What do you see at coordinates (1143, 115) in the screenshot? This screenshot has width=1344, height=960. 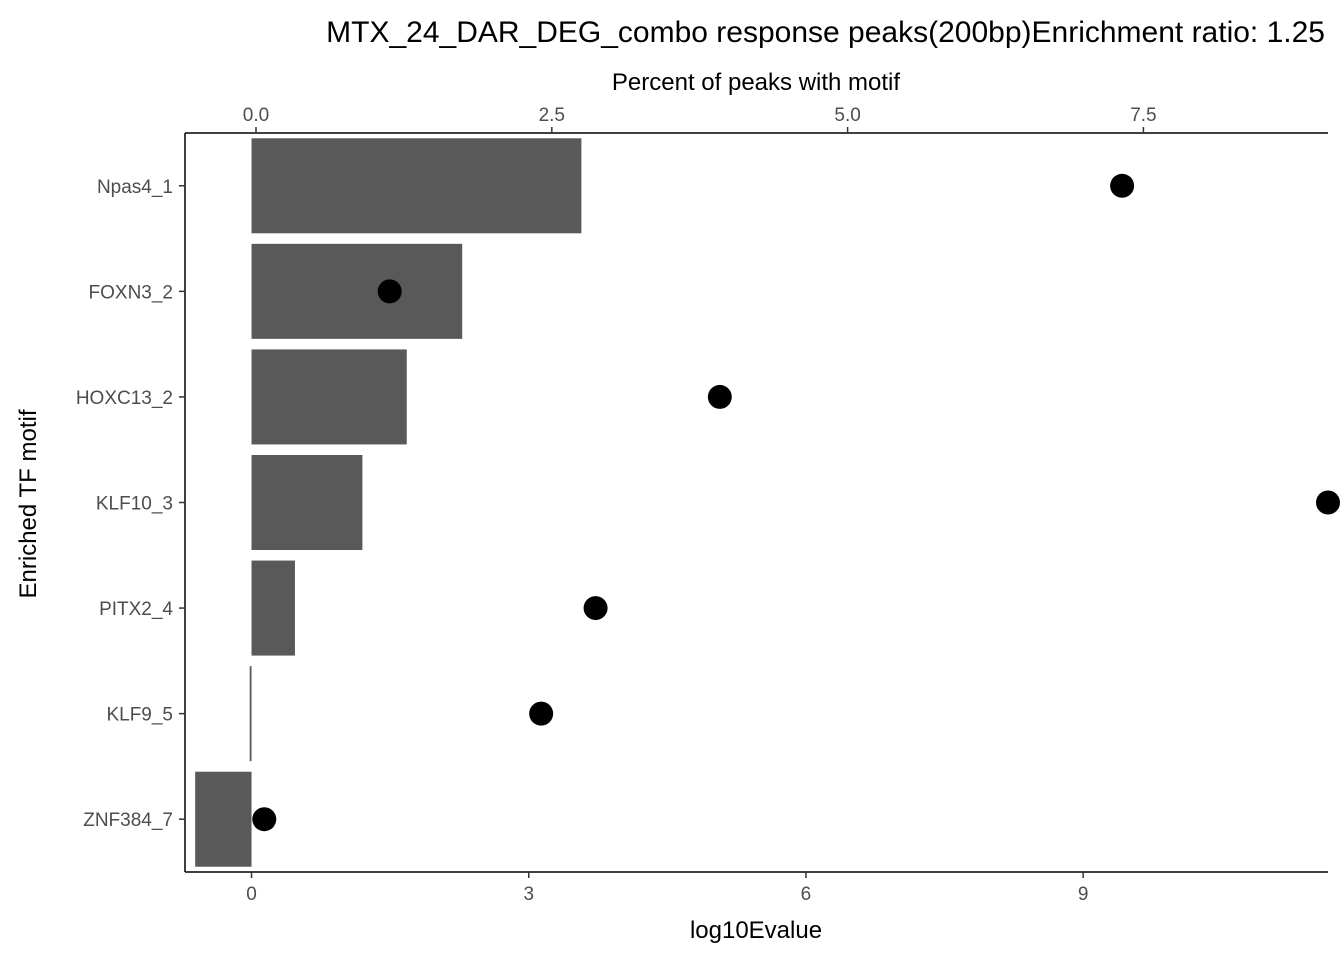 I see `top-tick-label: 7.5` at bounding box center [1143, 115].